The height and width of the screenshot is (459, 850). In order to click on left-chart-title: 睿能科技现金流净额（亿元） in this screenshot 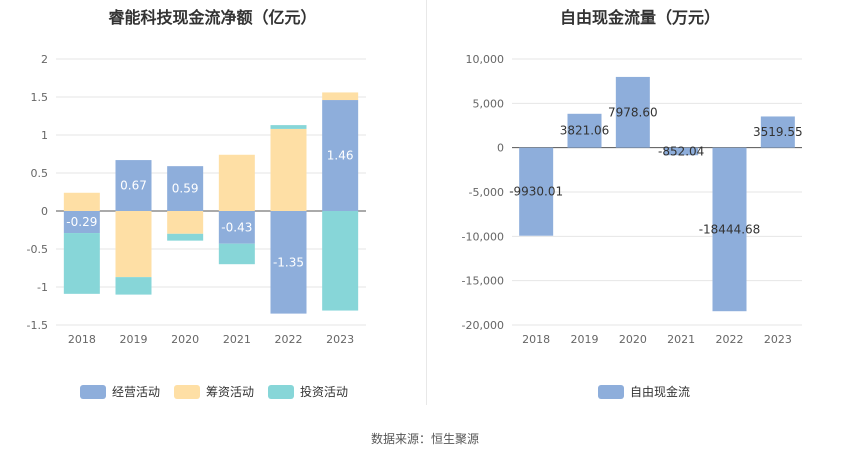, I will do `click(212, 17)`.